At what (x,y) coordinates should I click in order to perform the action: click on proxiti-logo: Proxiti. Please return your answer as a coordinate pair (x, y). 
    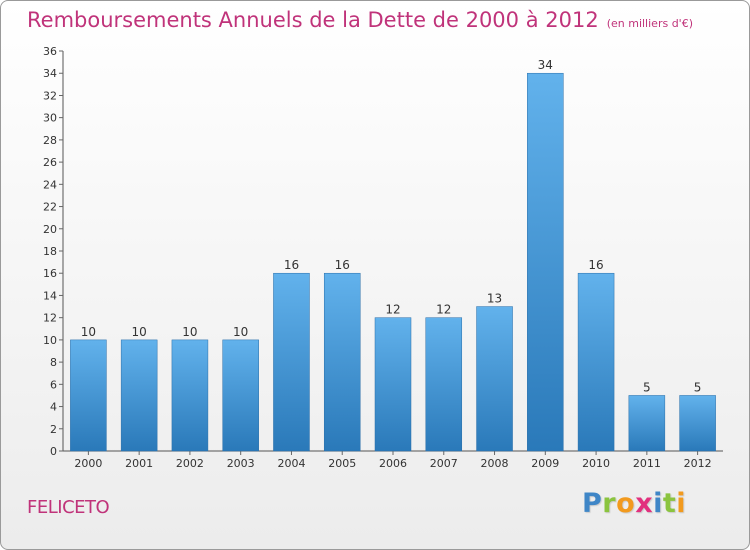
    Looking at the image, I should click on (634, 503).